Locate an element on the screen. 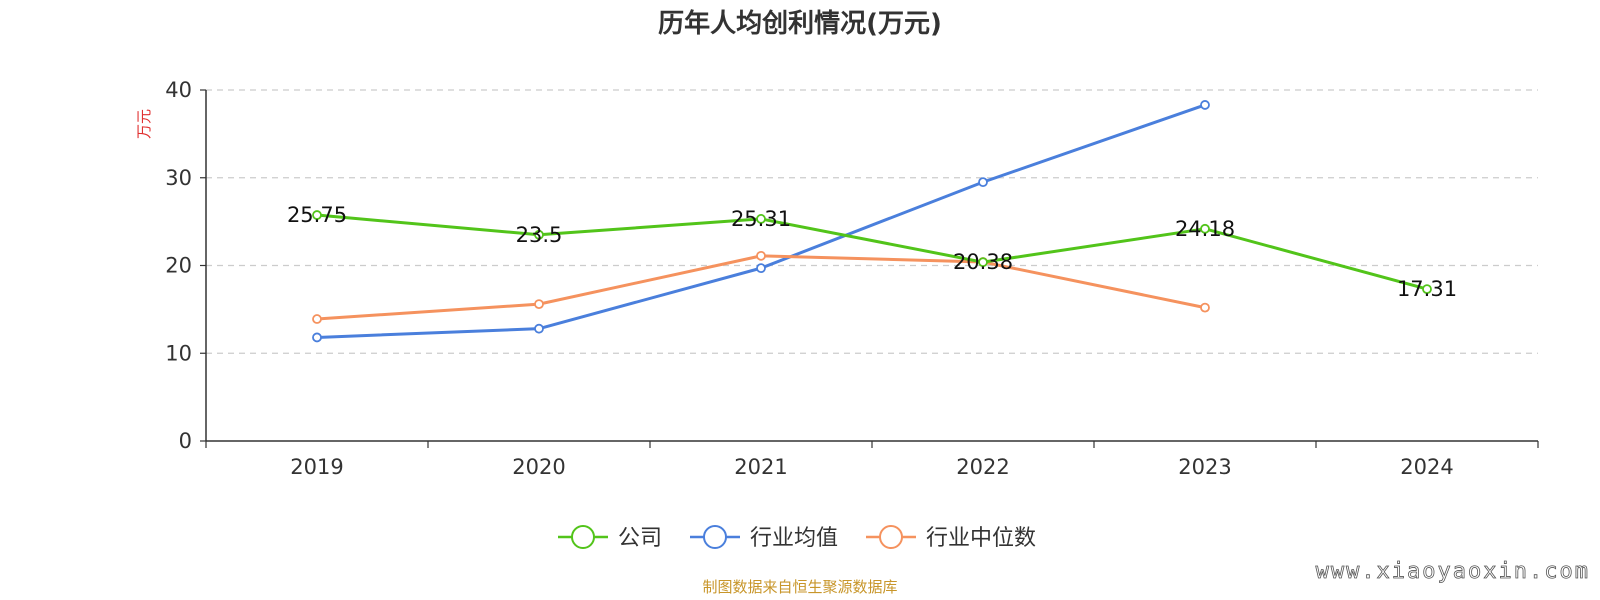 This screenshot has height=600, width=1600. y-tick-label: 10 is located at coordinates (178, 353).